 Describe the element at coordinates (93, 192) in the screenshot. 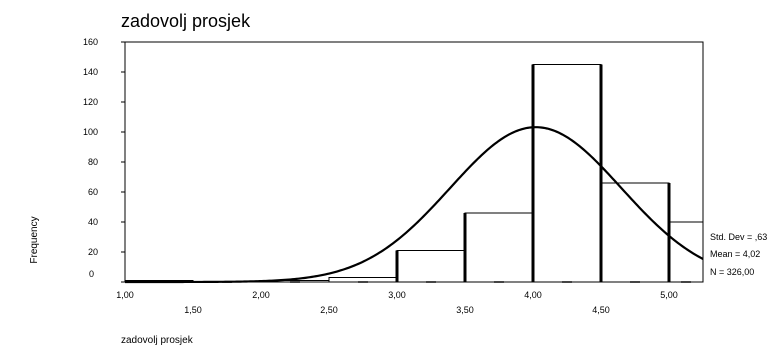

I see `y-tick-label: 60` at that location.